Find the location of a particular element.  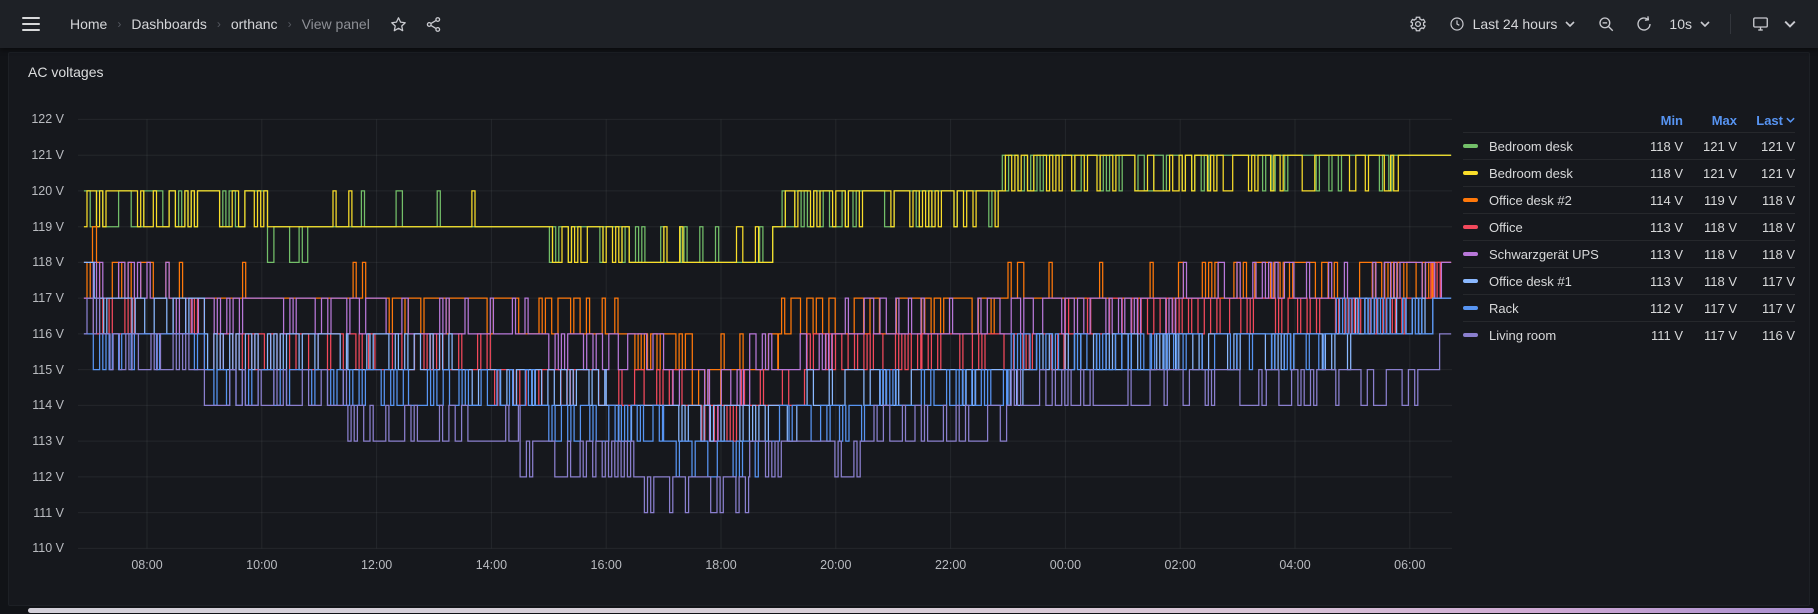

series-min-value: 118 V is located at coordinates (1666, 173).